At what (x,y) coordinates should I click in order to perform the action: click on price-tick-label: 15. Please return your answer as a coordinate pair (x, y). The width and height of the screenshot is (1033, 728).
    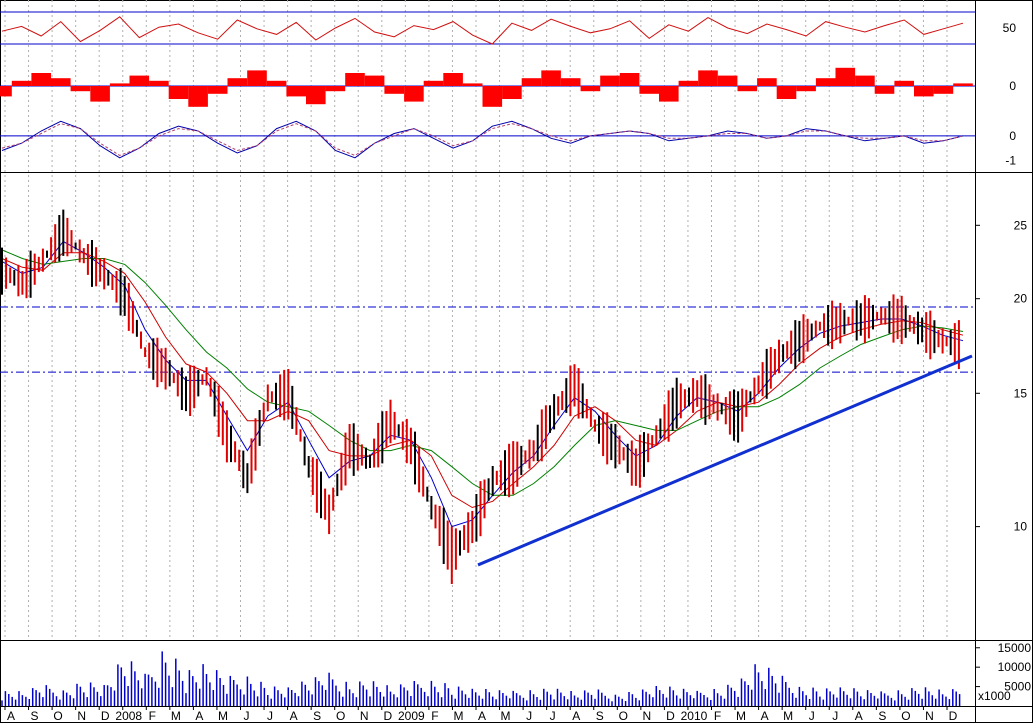
    Looking at the image, I should click on (1021, 393).